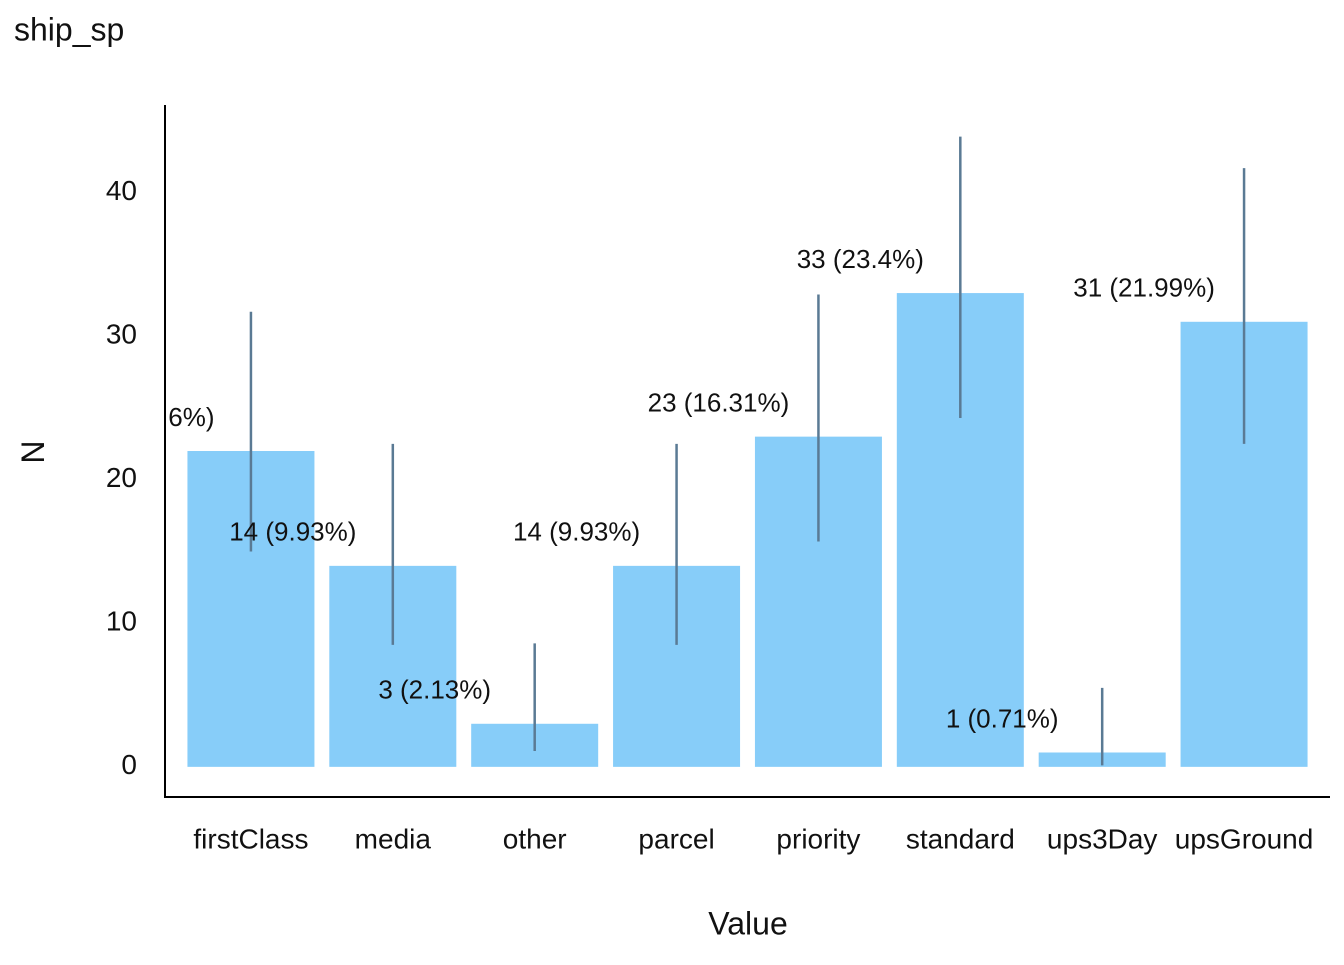  I want to click on x-tick-label: standard, so click(960, 838).